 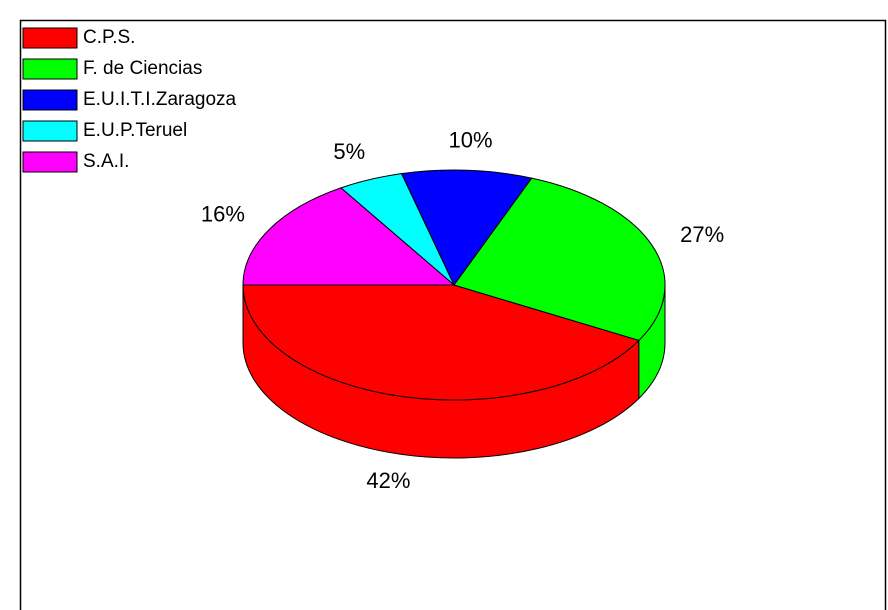 What do you see at coordinates (471, 139) in the screenshot?
I see `data-label: 10%` at bounding box center [471, 139].